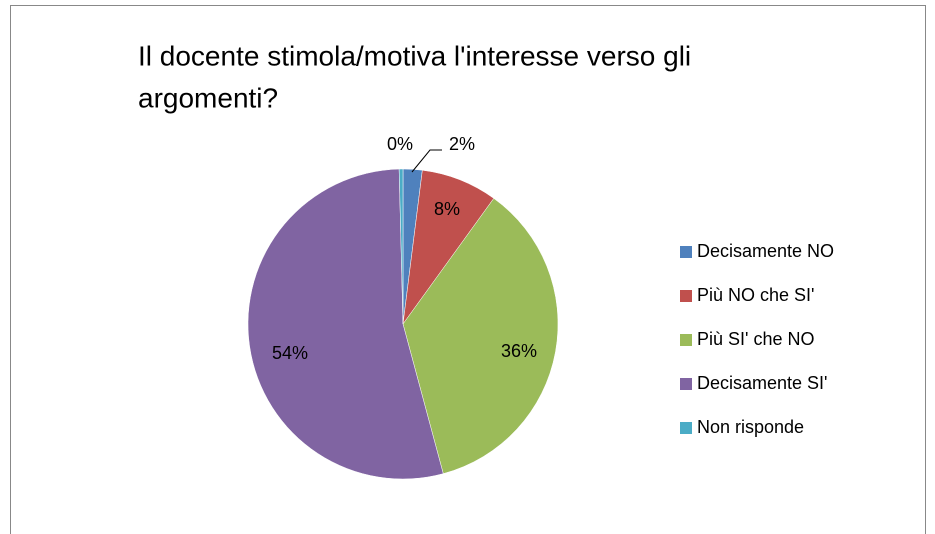 Image resolution: width=935 pixels, height=534 pixels. I want to click on data-label: 8%, so click(447, 209).